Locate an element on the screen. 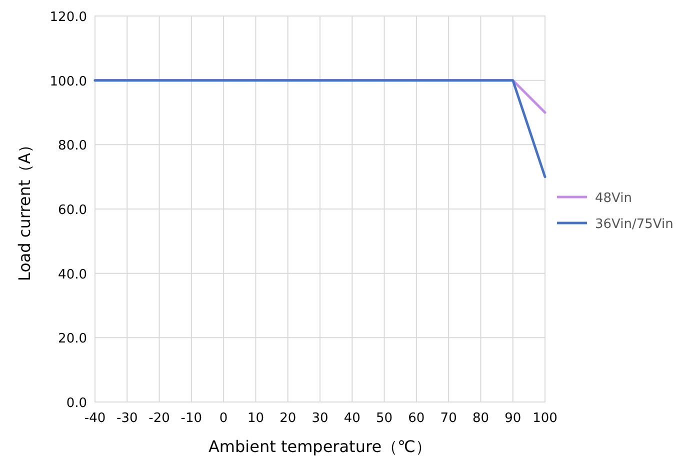  x-tick-label: 80 is located at coordinates (480, 418).